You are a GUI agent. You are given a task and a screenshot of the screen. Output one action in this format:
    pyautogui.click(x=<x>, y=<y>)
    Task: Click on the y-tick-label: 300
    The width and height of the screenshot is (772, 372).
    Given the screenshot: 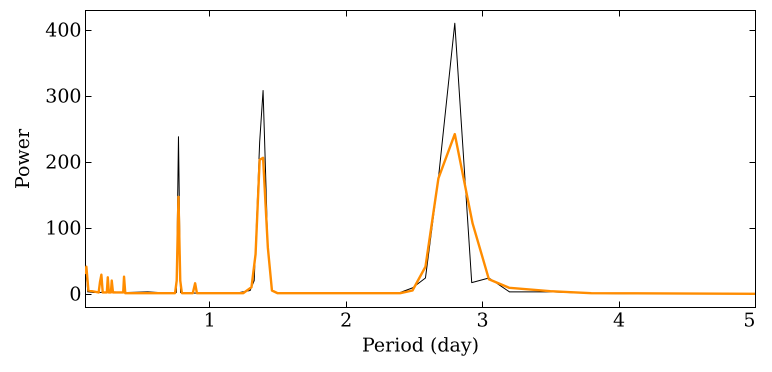 What is the action you would take?
    pyautogui.click(x=63, y=96)
    